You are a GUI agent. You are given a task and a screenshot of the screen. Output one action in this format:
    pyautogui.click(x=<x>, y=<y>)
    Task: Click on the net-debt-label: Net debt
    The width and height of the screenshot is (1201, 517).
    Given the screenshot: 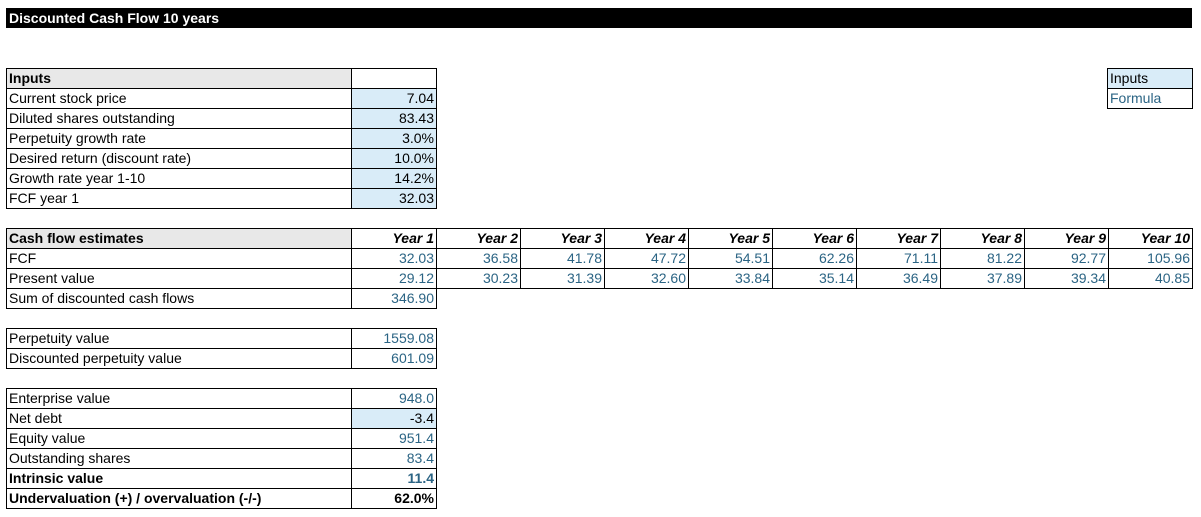 What is the action you would take?
    pyautogui.click(x=179, y=418)
    